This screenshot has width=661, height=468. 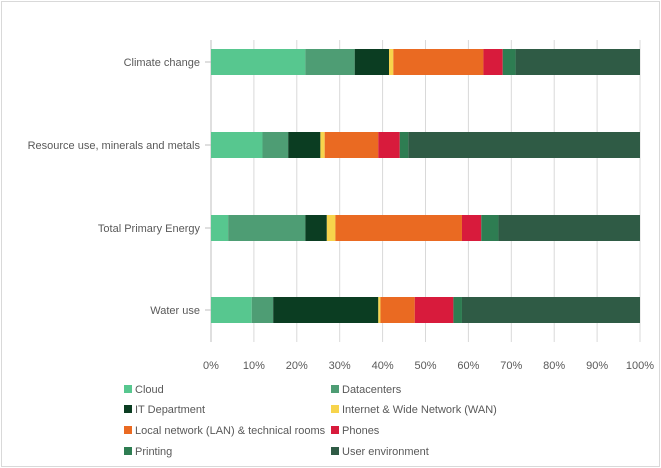 I want to click on legend-label: Cloud, so click(x=149, y=390).